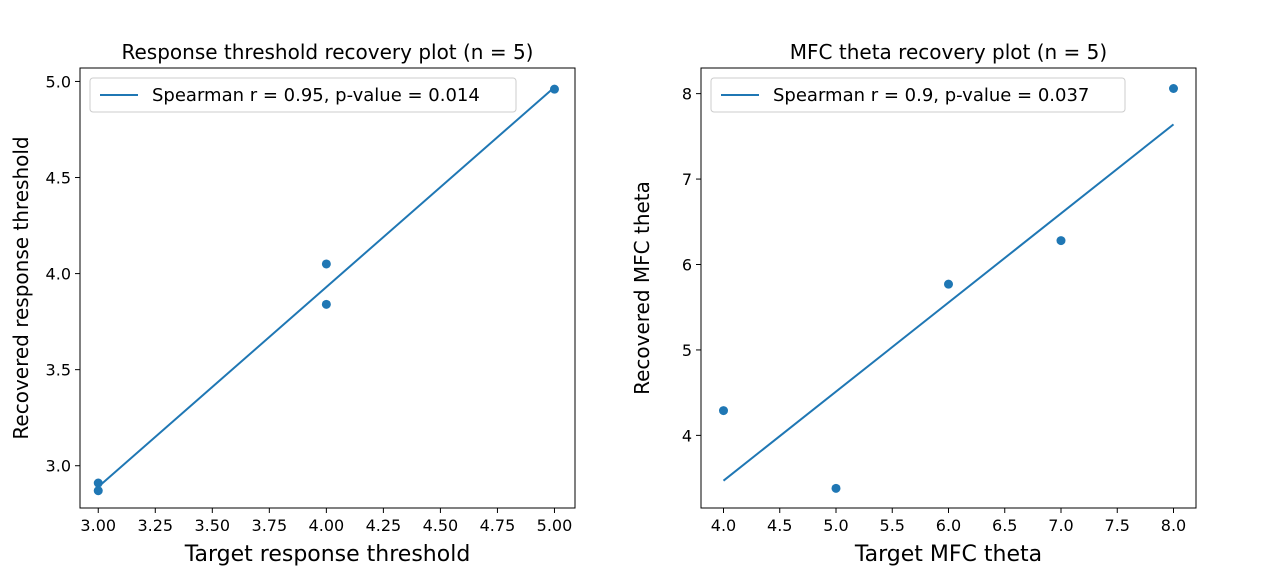 This screenshot has height=573, width=1261. I want to click on chart-2-xtick-label: 5.5, so click(892, 525).